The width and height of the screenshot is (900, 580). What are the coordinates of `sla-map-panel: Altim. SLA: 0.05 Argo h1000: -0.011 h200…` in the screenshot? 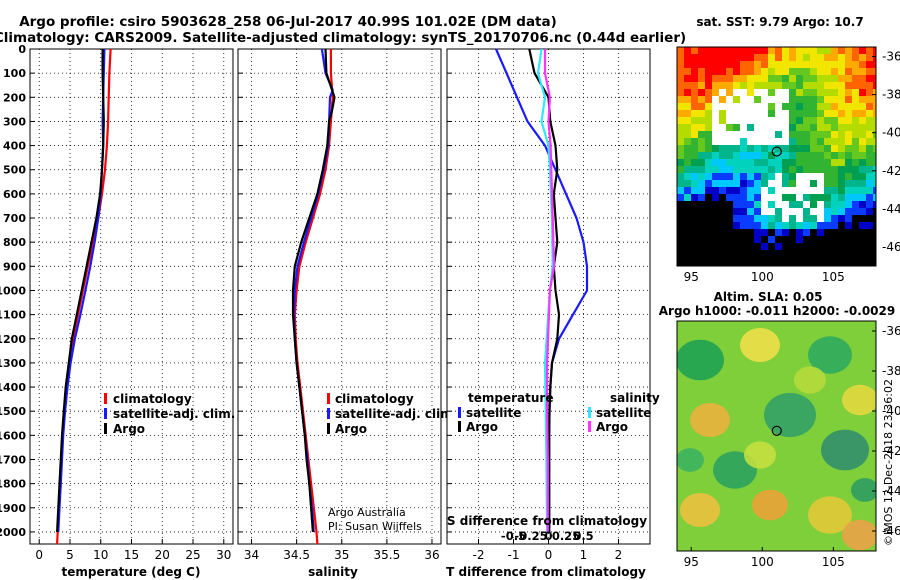 It's located at (779, 429).